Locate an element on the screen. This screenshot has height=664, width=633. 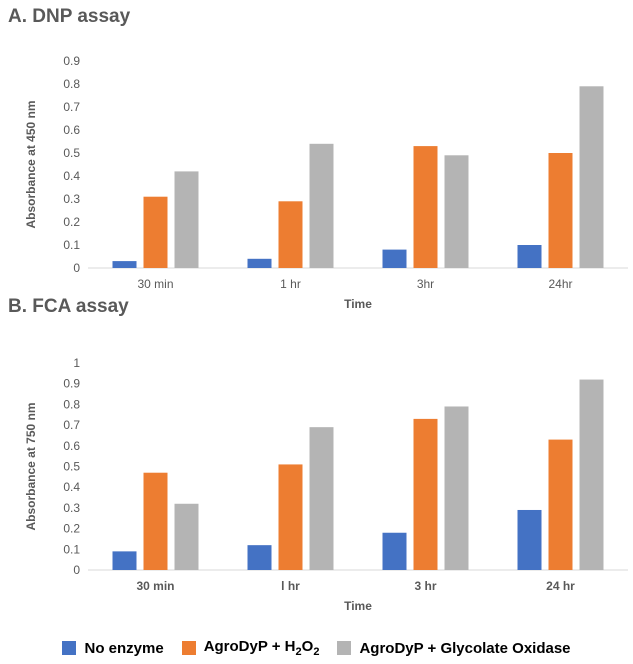
legend-item-glycolate-oxidase: AgroDyP + Glycolate Oxidase is located at coordinates (454, 648).